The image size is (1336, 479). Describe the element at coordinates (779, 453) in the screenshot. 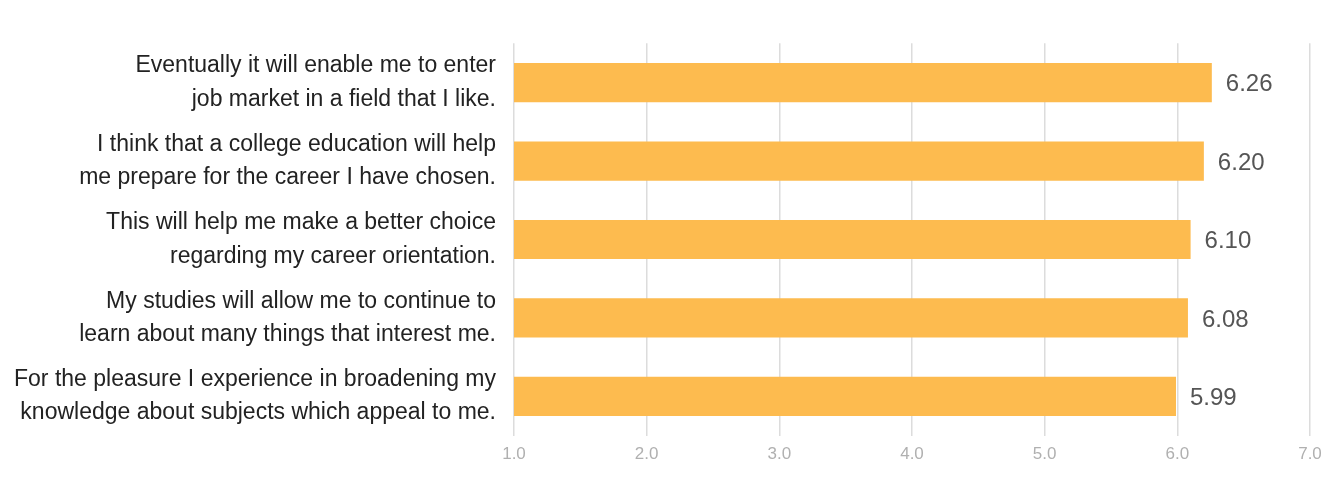

I see `x-tick-label: 3.0` at that location.